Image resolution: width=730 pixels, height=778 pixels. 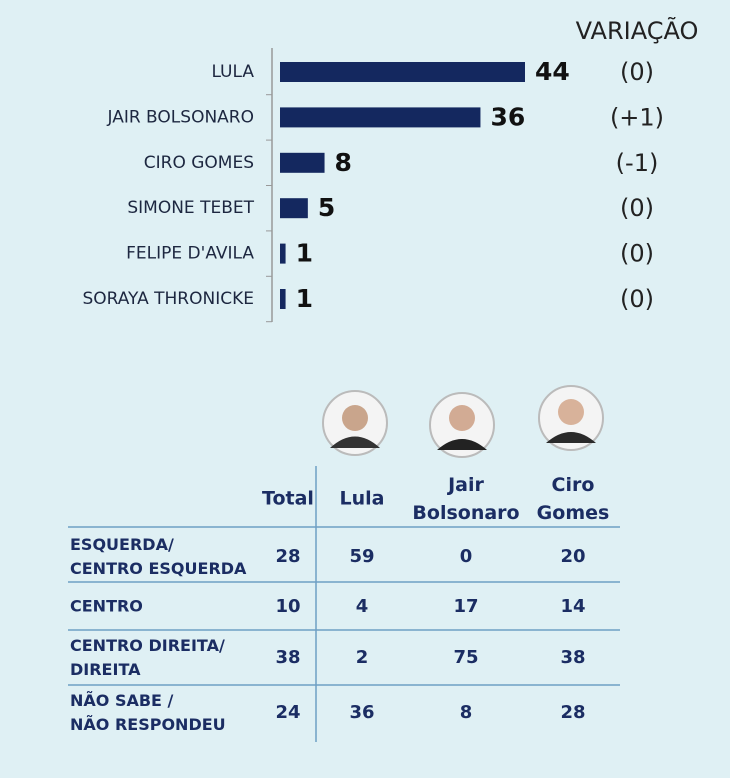 I want to click on category-label: SORAYA THRONICKE, so click(x=168, y=299).